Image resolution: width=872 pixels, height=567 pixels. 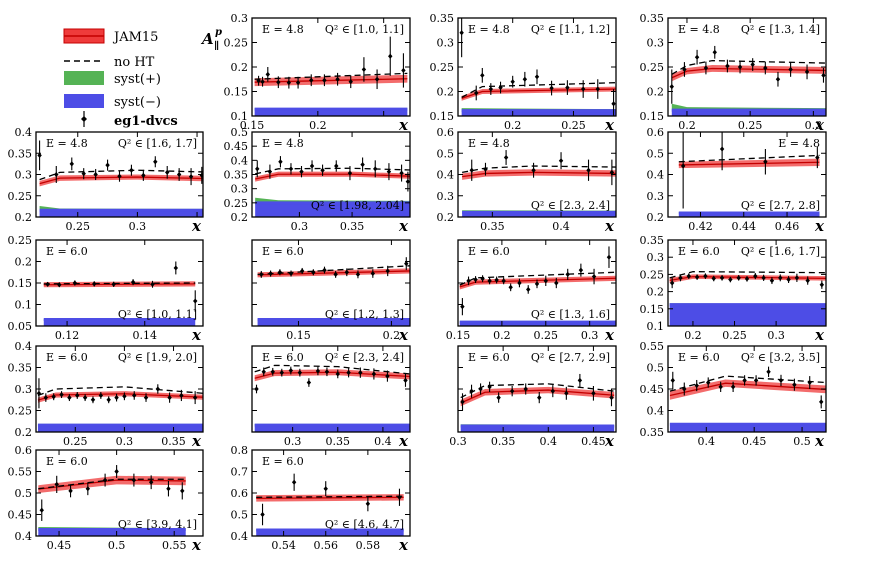 What do you see at coordinates (24, 432) in the screenshot?
I see `panel-12-ytick-label-0: 0.2` at bounding box center [24, 432].